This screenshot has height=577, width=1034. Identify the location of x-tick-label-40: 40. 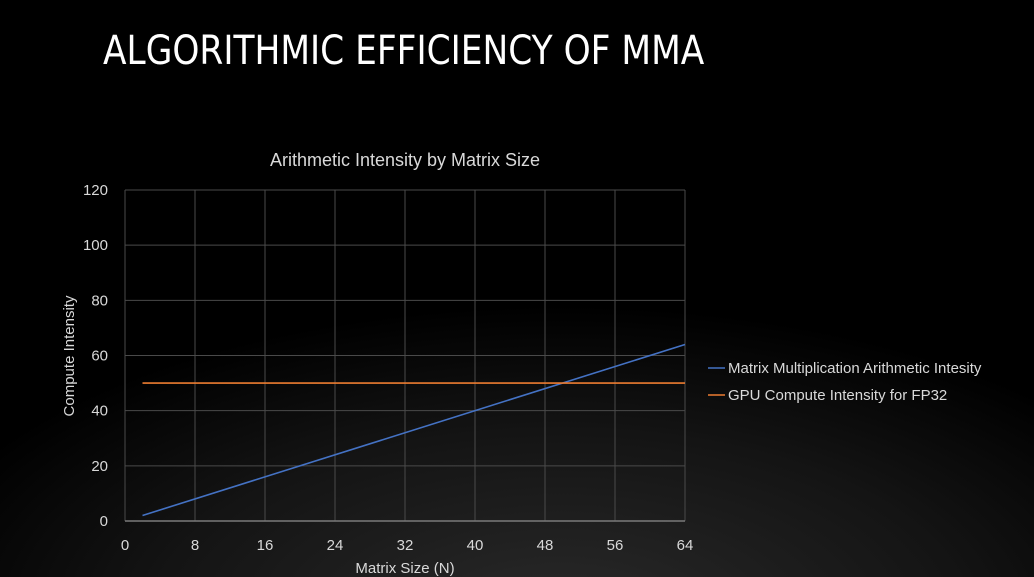
(475, 545).